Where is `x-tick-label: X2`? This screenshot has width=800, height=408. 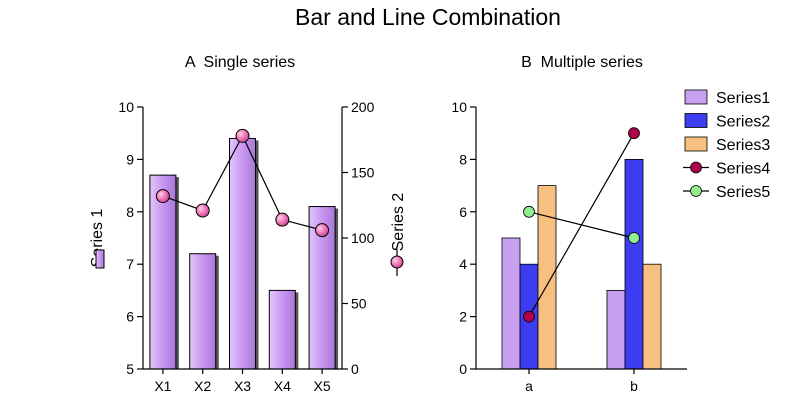 x-tick-label: X2 is located at coordinates (202, 386).